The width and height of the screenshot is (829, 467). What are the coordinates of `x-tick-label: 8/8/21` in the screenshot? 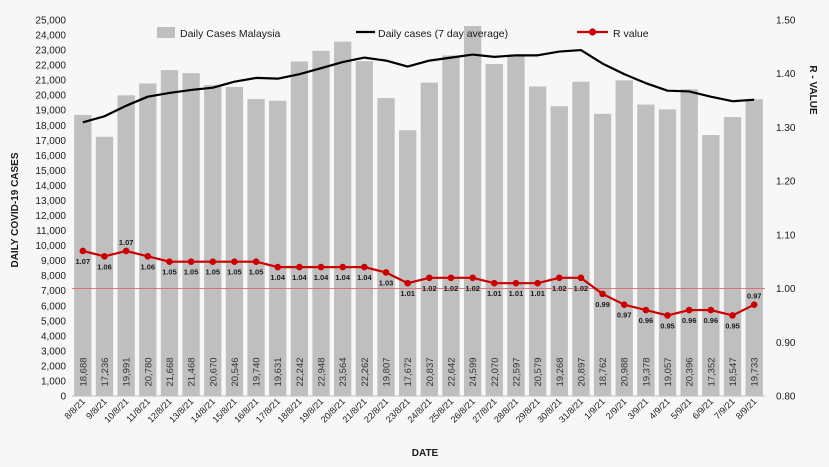 It's located at (74, 408).